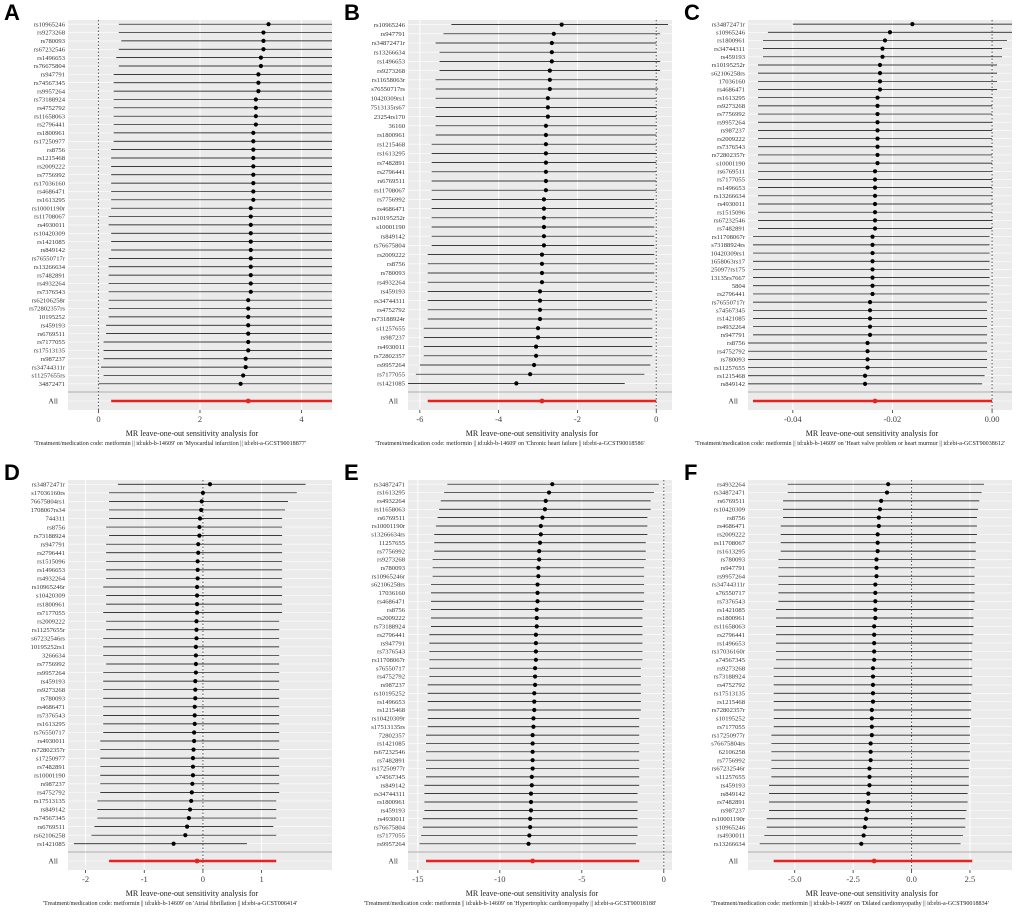 The width and height of the screenshot is (1020, 920). Describe the element at coordinates (50, 818) in the screenshot. I see `snp-label: rs74567345` at that location.